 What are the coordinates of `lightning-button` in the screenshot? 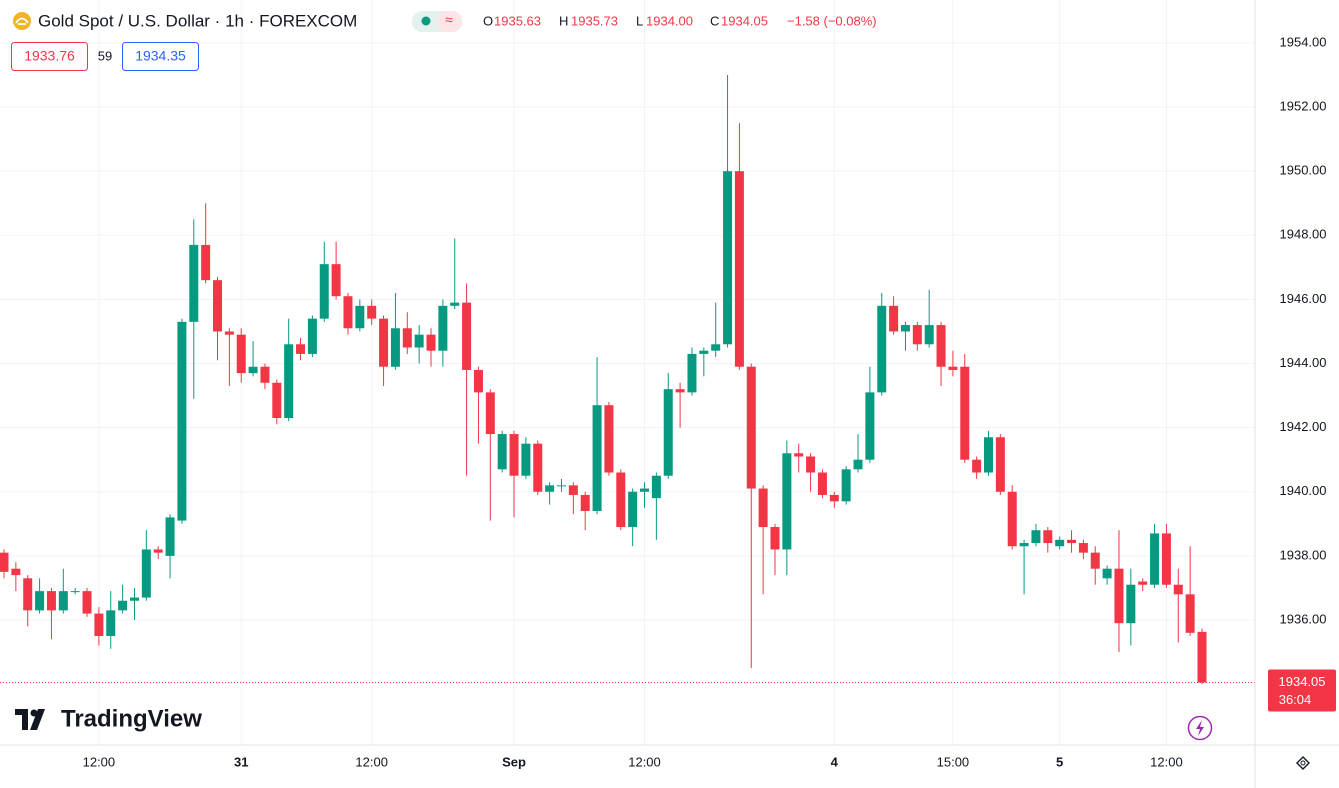 It's located at (1200, 728).